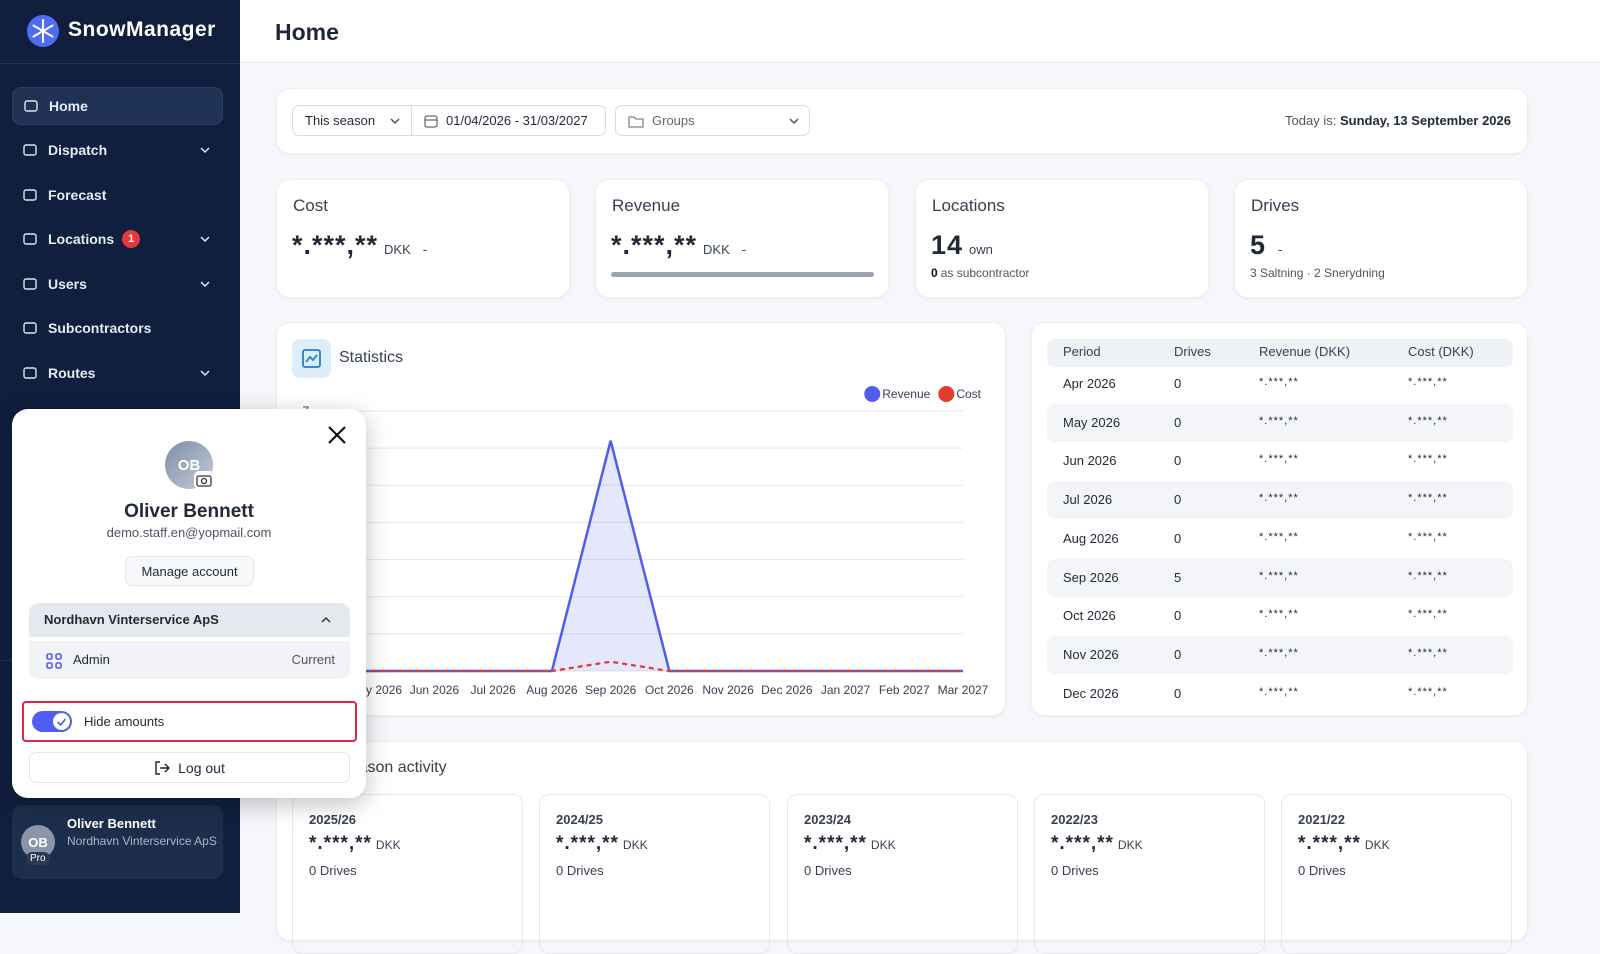  I want to click on kpi-sub: 3 Saltning · 2 Snerydning, so click(1317, 273).